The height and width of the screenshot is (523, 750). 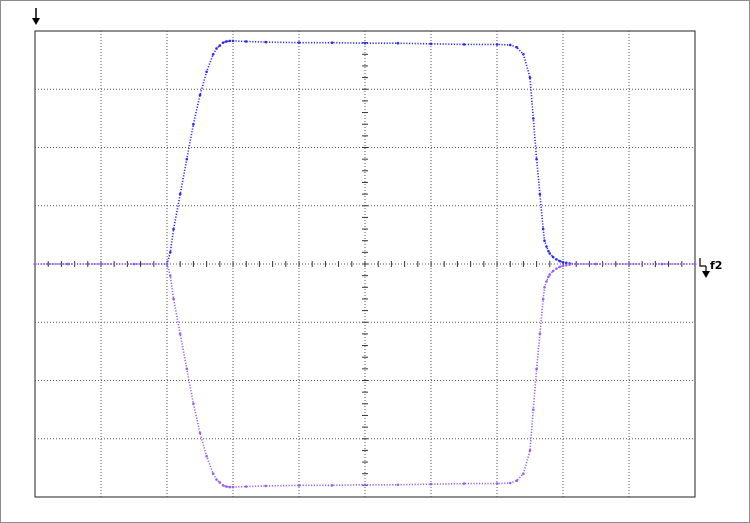 I want to click on reference-marker-label: f2, so click(x=716, y=265).